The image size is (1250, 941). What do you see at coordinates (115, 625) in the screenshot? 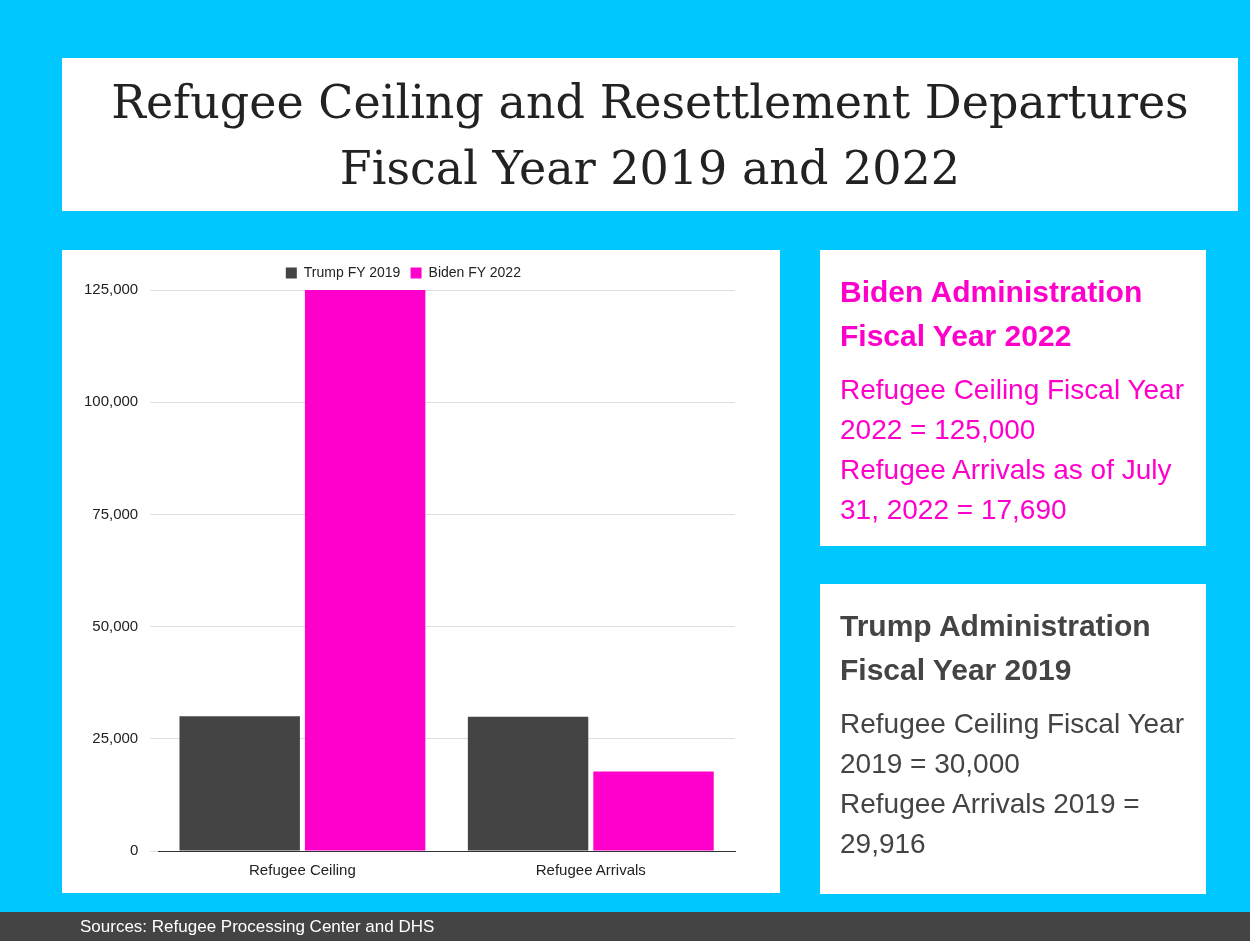
I see `y-tick-label: 50,000` at bounding box center [115, 625].